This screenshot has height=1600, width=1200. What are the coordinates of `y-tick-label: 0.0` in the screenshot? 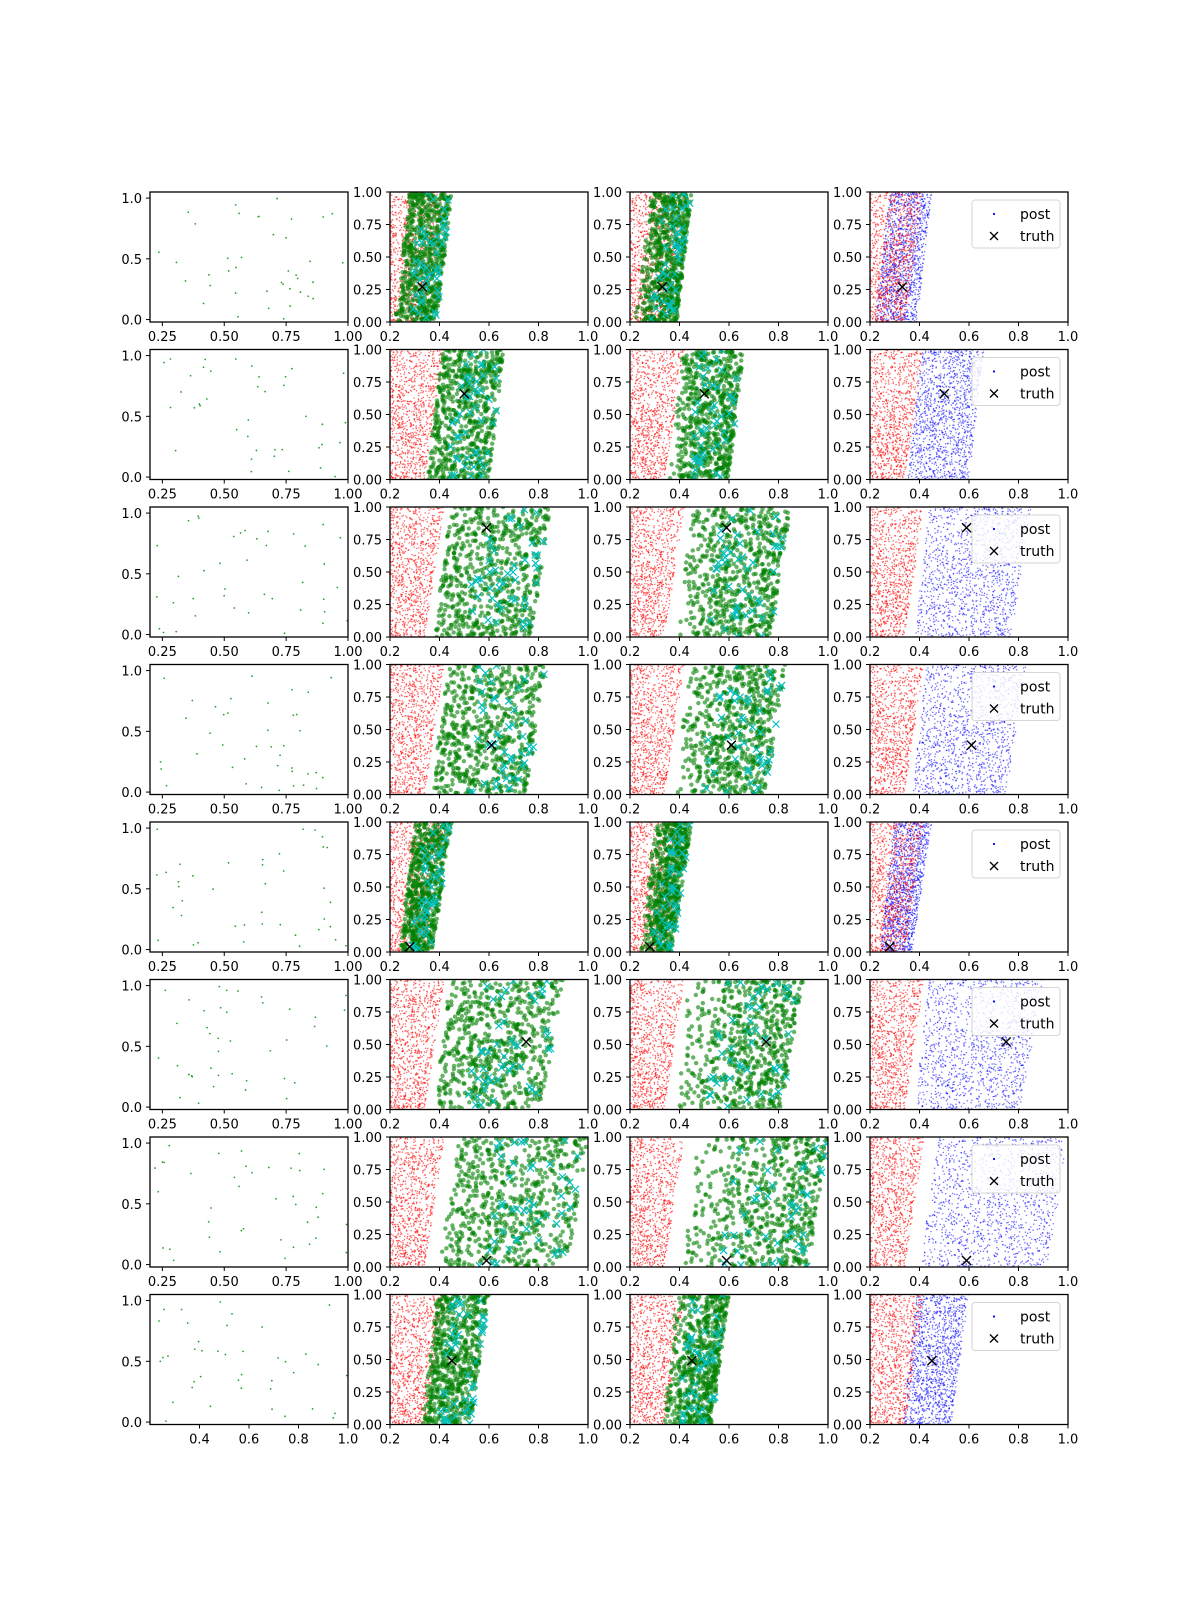 It's located at (131, 321).